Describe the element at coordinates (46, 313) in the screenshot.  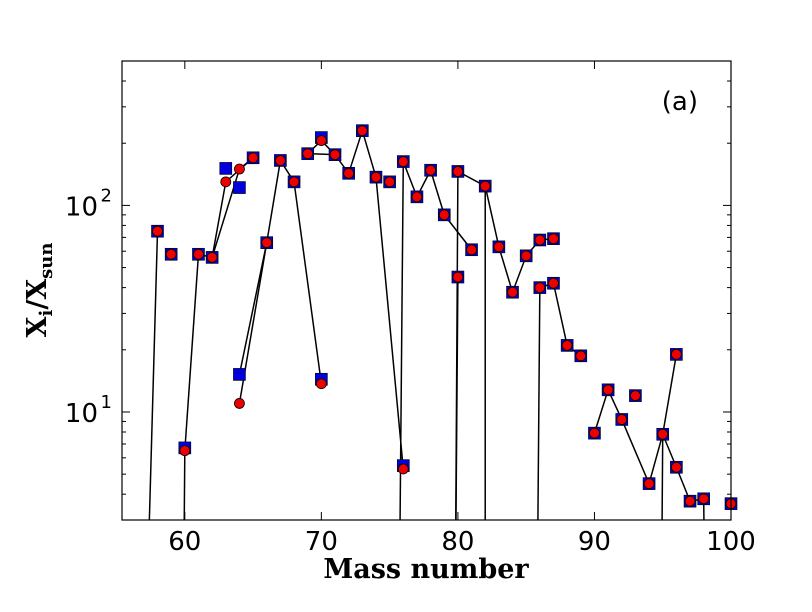
I see `y-label-sub: i` at that location.